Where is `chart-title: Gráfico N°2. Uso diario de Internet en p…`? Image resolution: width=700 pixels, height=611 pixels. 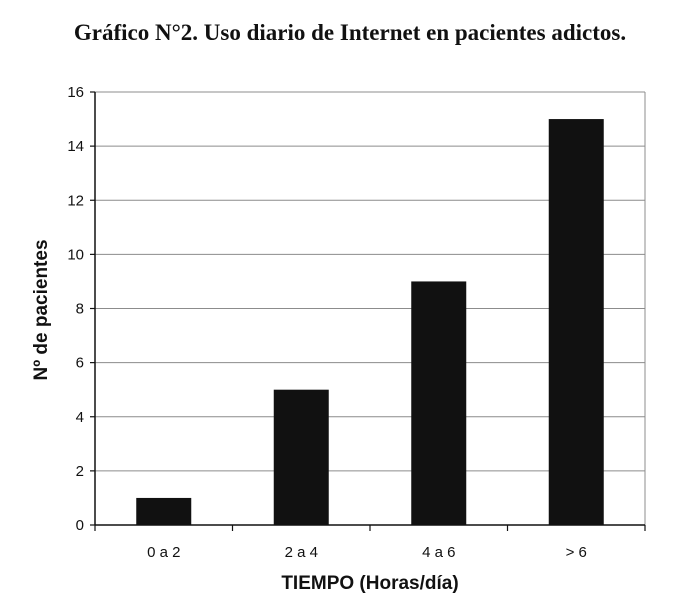
chart-title: Gráfico N°2. Uso diario de Internet en p… is located at coordinates (350, 32).